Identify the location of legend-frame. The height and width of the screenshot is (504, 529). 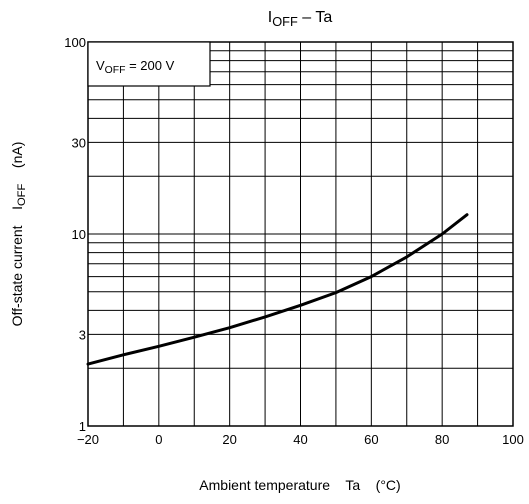
(149, 64).